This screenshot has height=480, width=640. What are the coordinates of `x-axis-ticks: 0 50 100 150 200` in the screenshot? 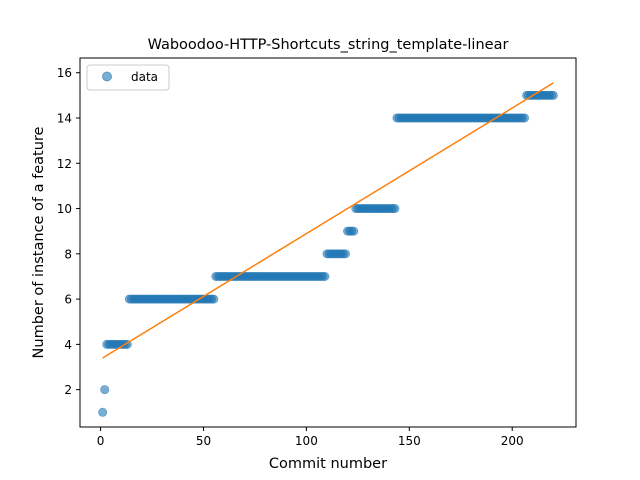 It's located at (310, 437).